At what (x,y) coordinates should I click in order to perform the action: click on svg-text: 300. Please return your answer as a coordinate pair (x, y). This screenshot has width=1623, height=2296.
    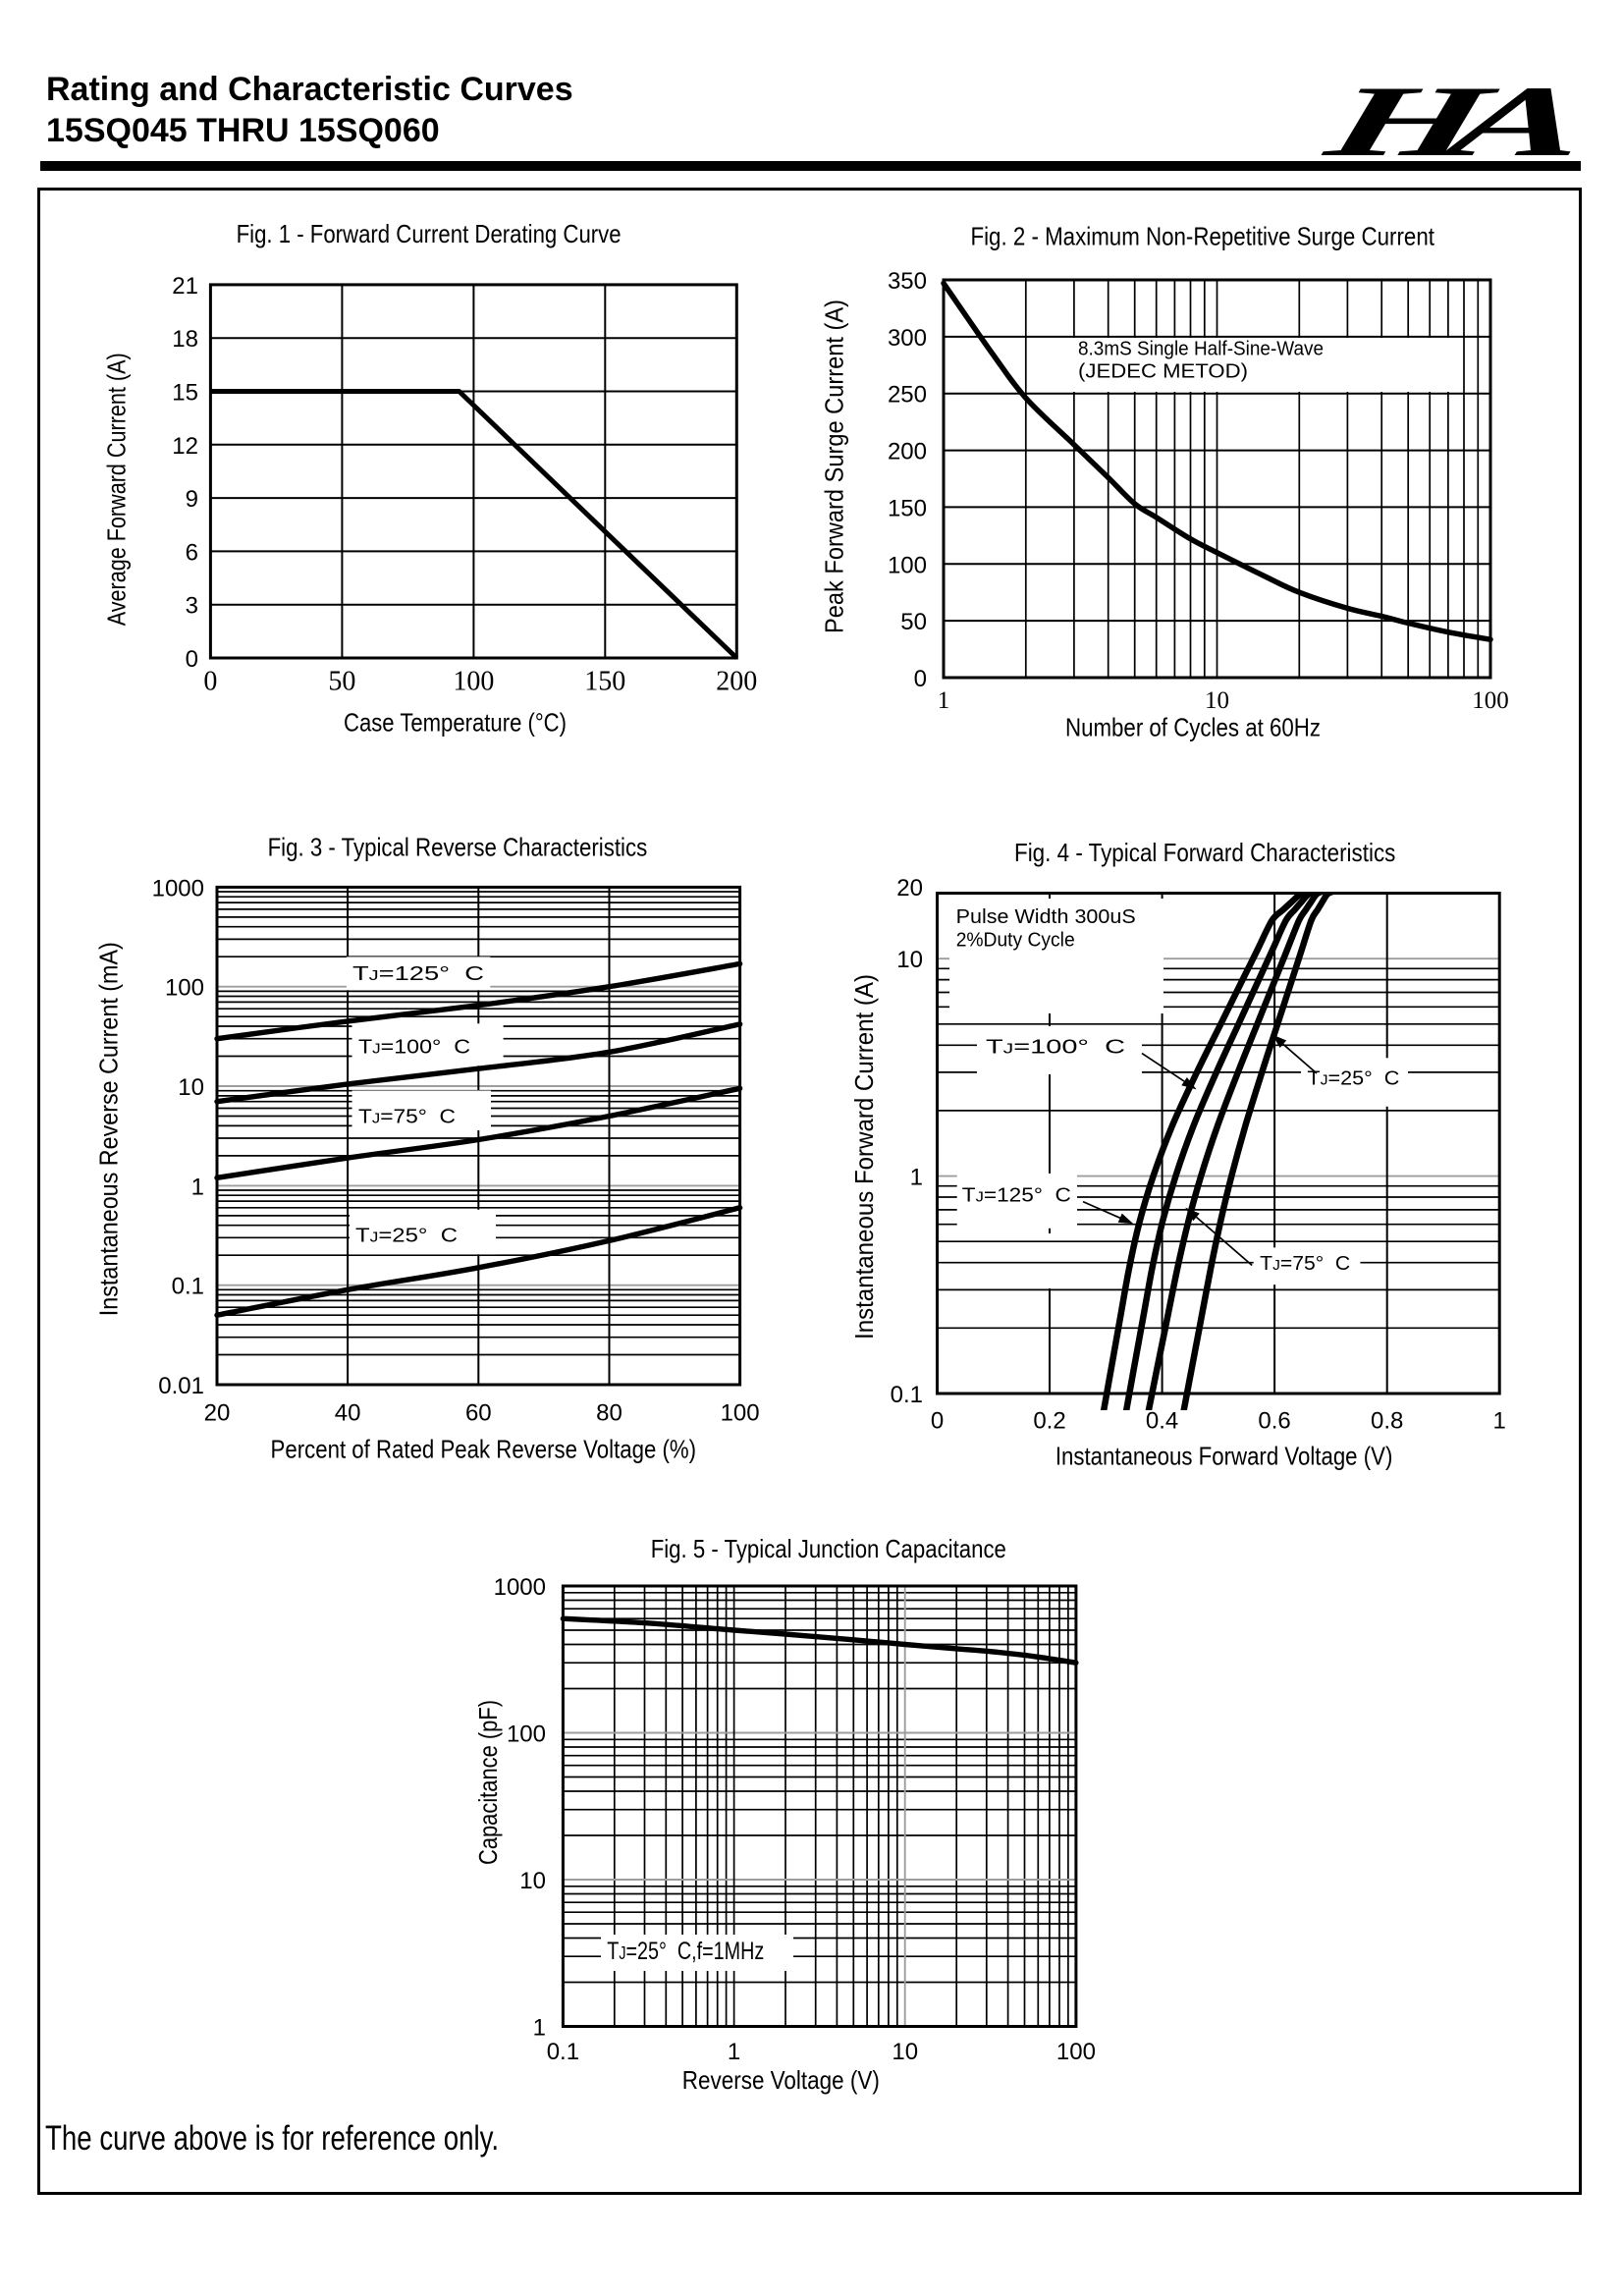
    Looking at the image, I should click on (907, 338).